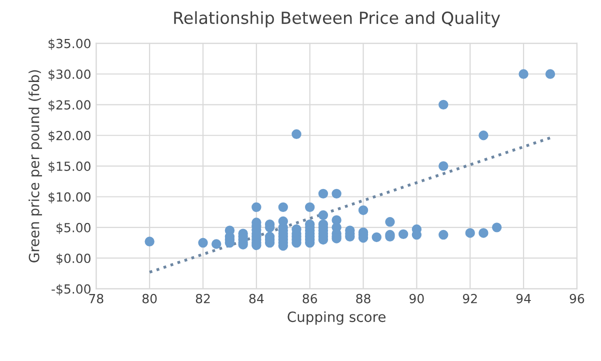 The width and height of the screenshot is (601, 361). What do you see at coordinates (577, 299) in the screenshot?
I see `x-tick-label: 96` at bounding box center [577, 299].